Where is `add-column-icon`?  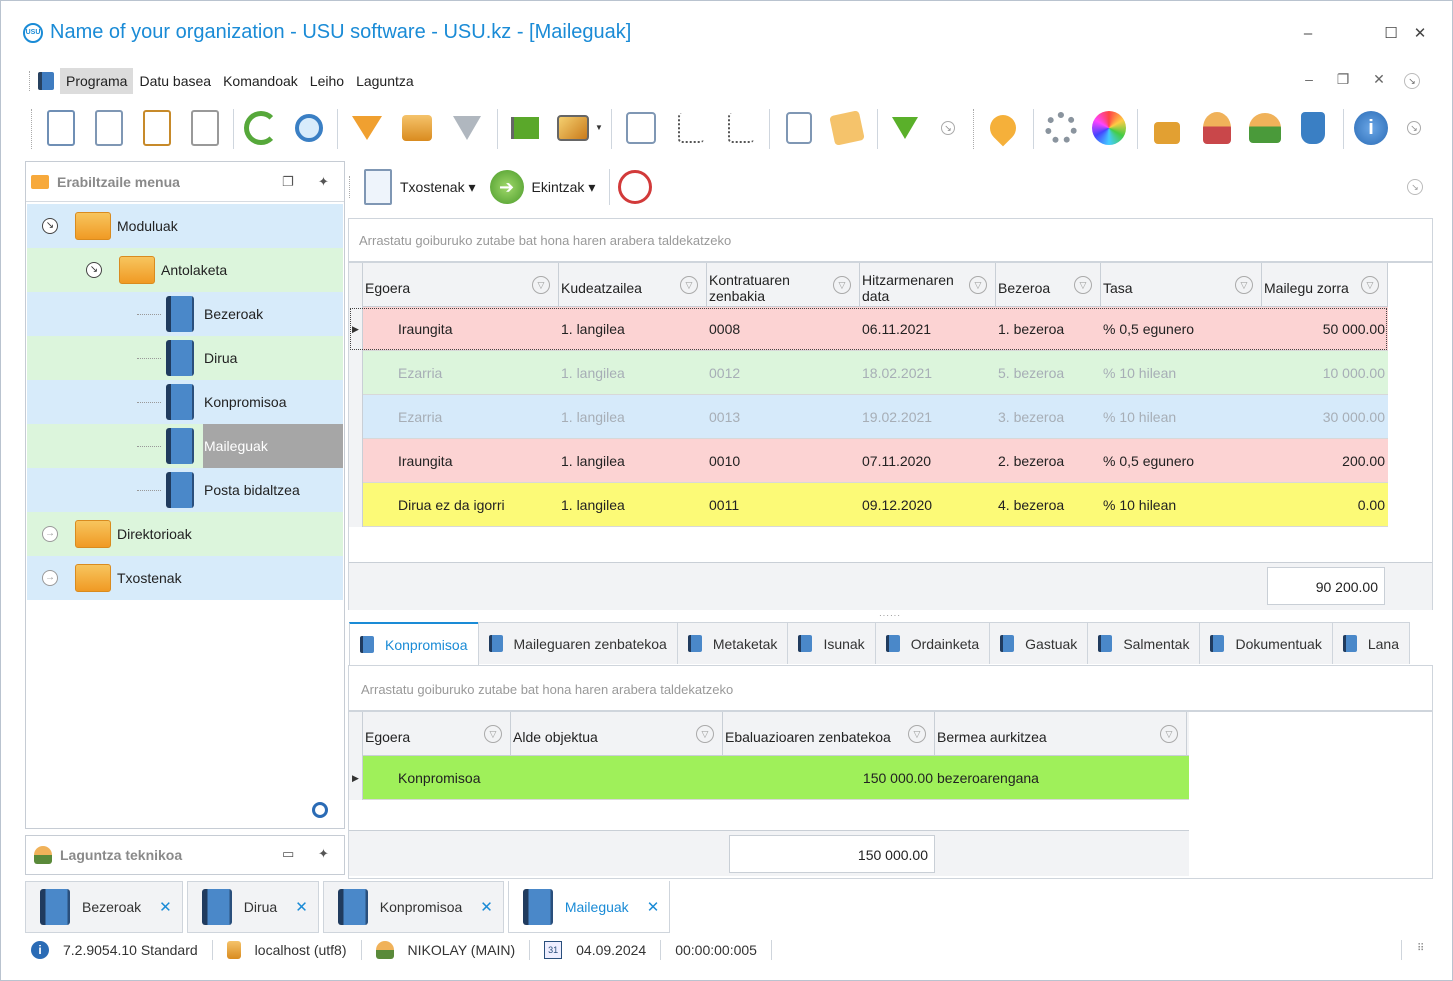 add-column-icon is located at coordinates (641, 128).